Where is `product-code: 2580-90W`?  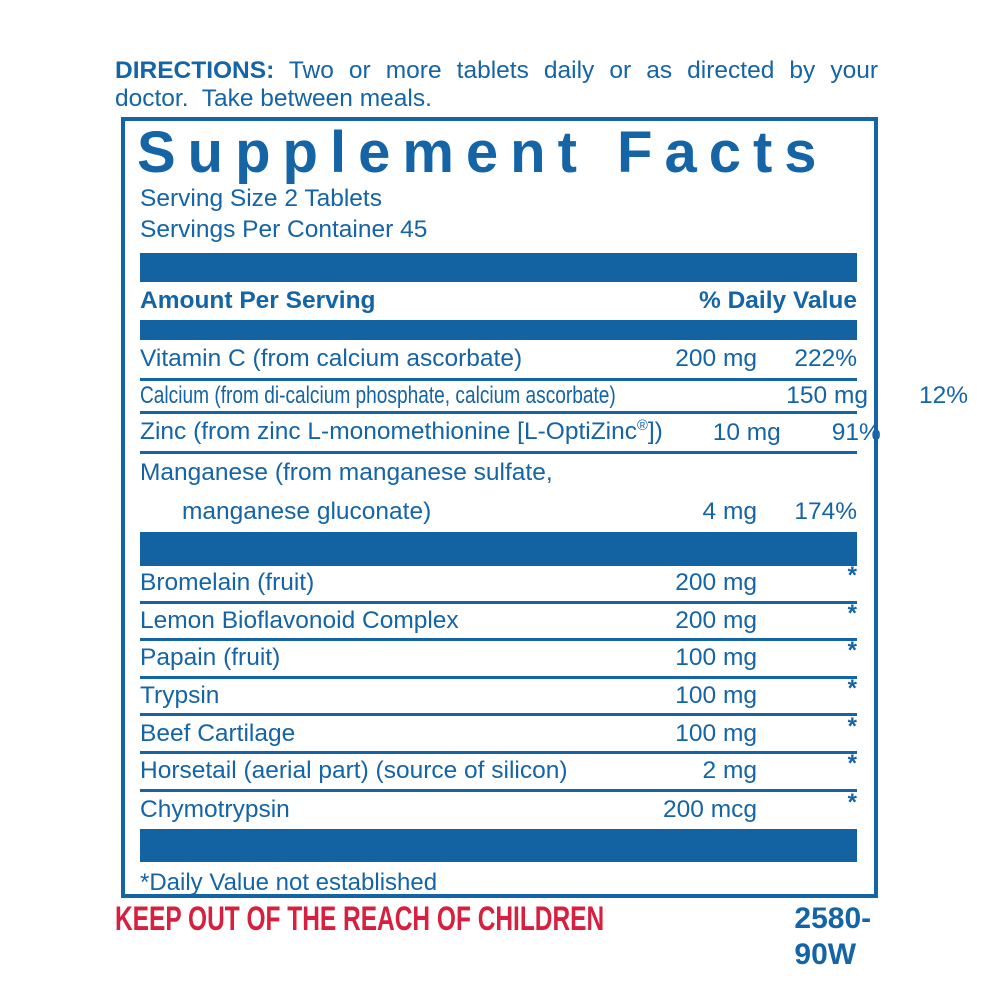 product-code: 2580-90W is located at coordinates (833, 936).